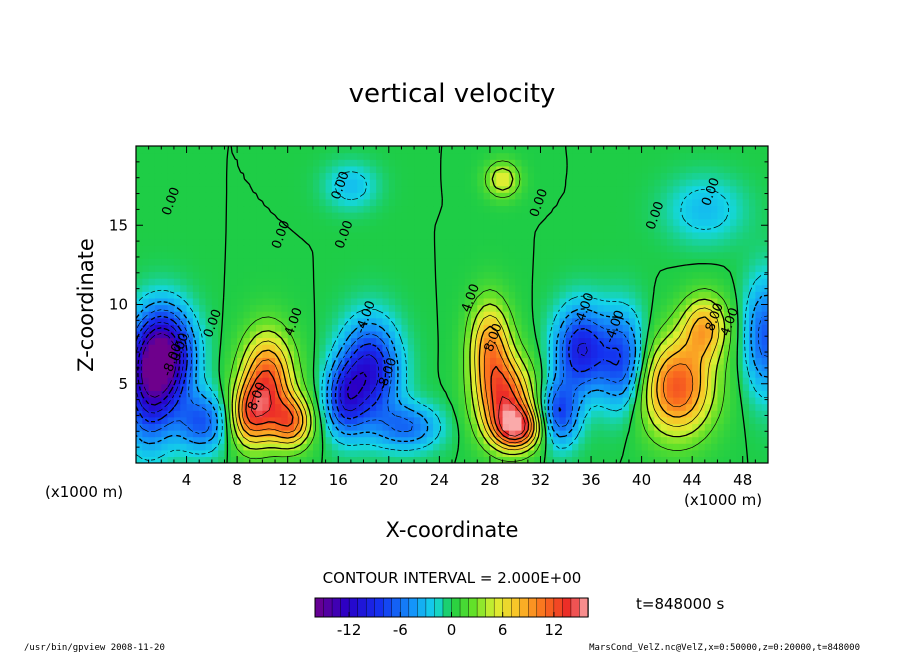 This screenshot has height=654, width=904. I want to click on contour-line, so click(387, 403).